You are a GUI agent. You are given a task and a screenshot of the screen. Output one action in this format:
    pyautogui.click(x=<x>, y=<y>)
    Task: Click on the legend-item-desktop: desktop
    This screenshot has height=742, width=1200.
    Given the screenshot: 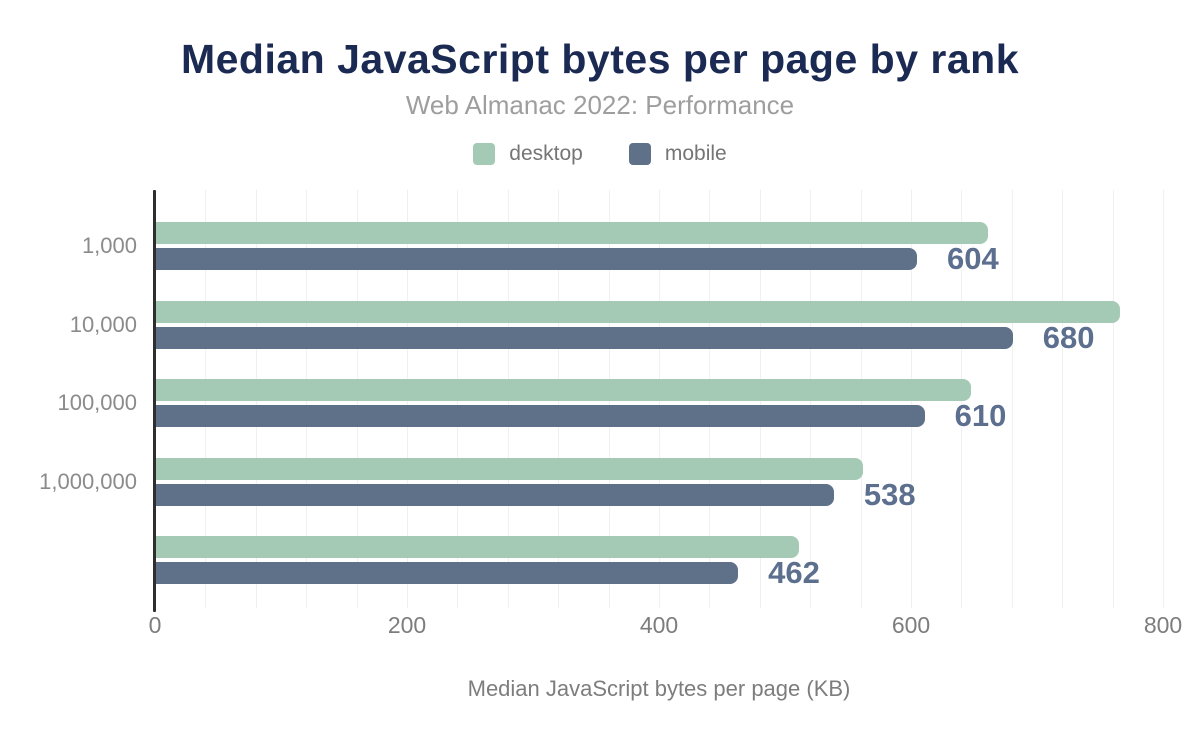 What is the action you would take?
    pyautogui.click(x=528, y=154)
    